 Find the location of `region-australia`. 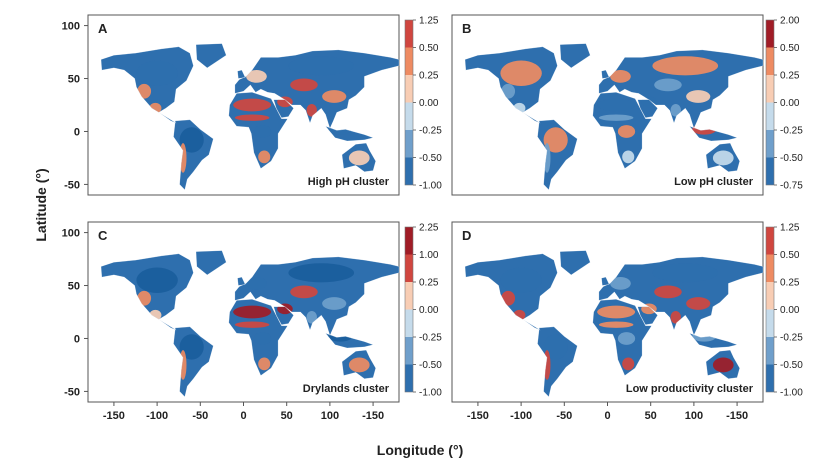

region-australia is located at coordinates (359, 365).